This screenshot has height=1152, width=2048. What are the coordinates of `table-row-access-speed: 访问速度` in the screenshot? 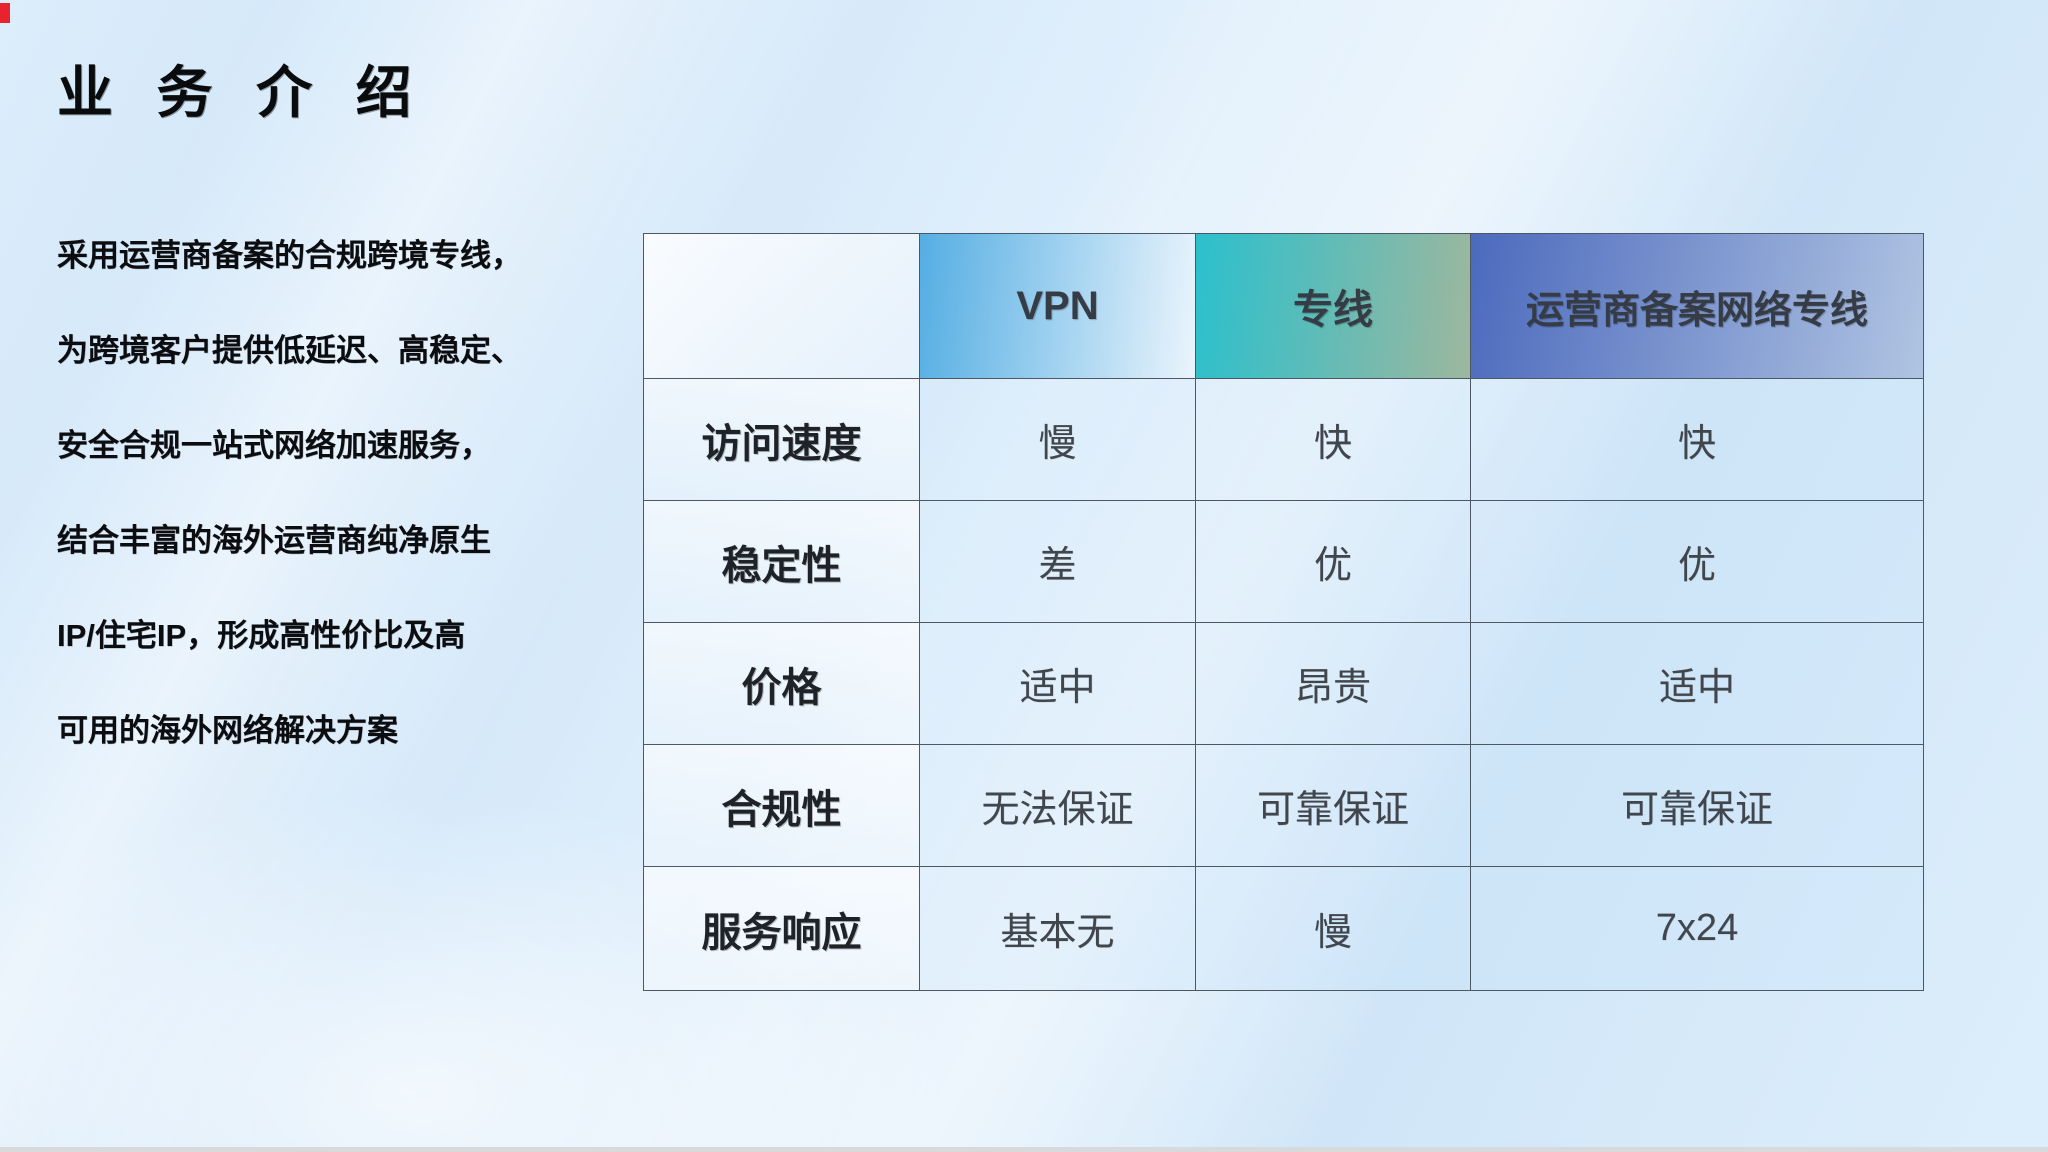 It's located at (782, 440).